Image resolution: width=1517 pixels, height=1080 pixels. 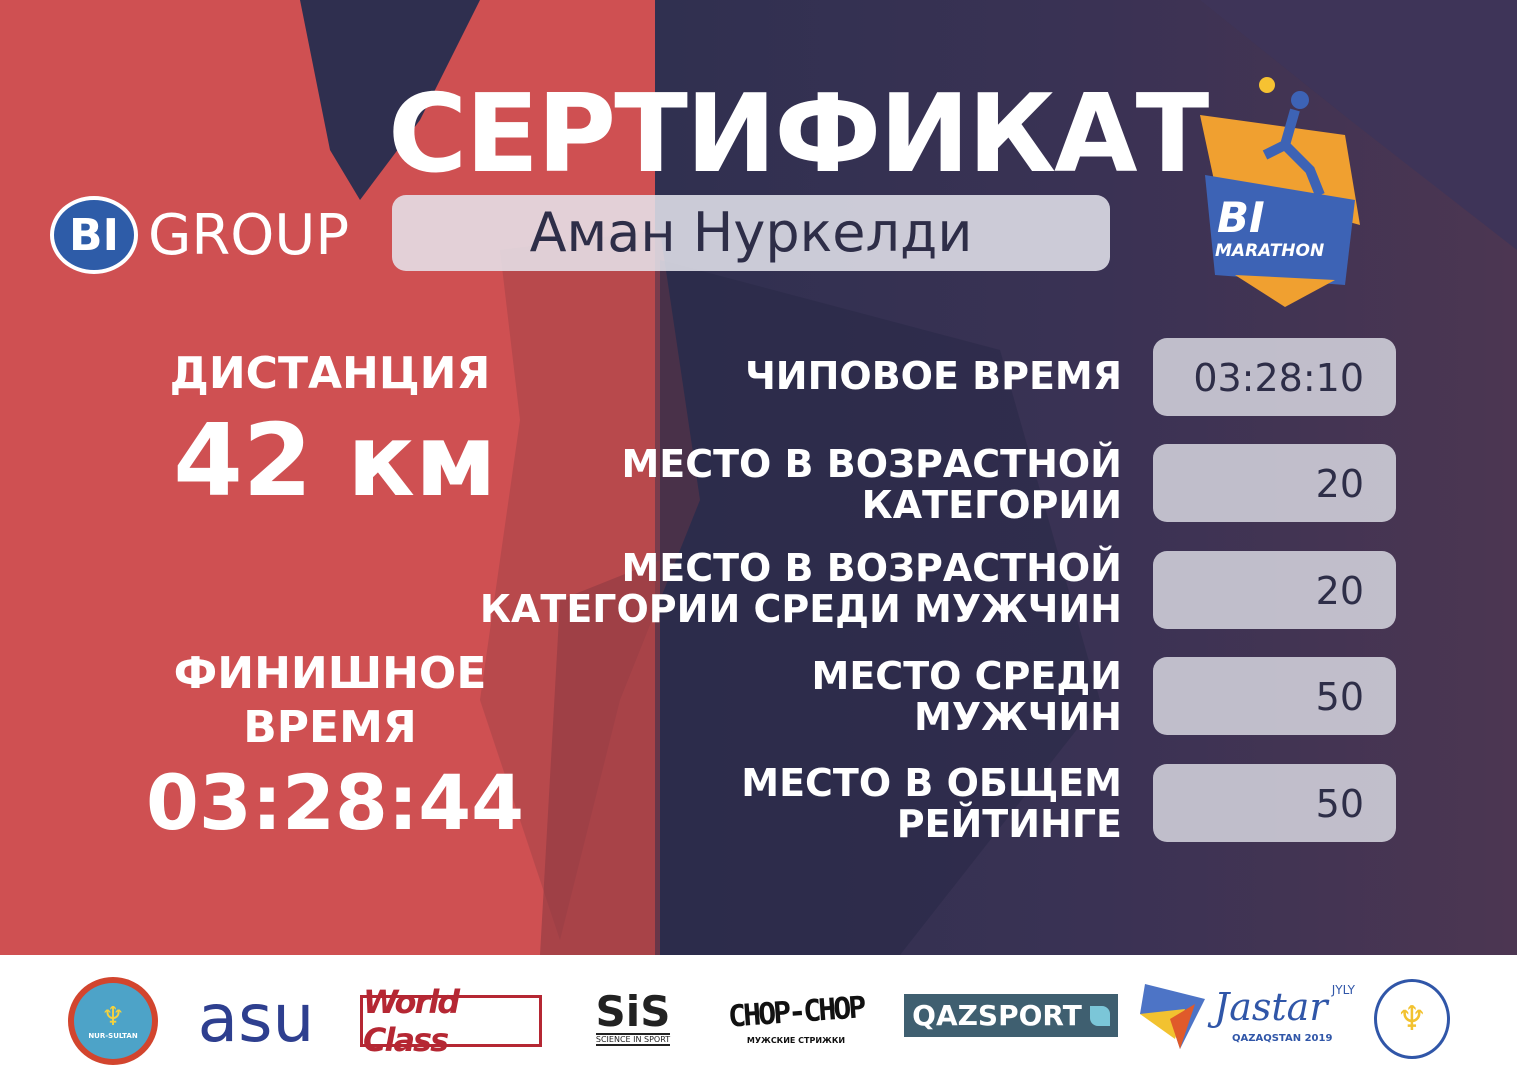 I want to click on jastar-jyly-logo: Jastar JYLY QAZAQSTAN 2019, so click(x=1247, y=1017).